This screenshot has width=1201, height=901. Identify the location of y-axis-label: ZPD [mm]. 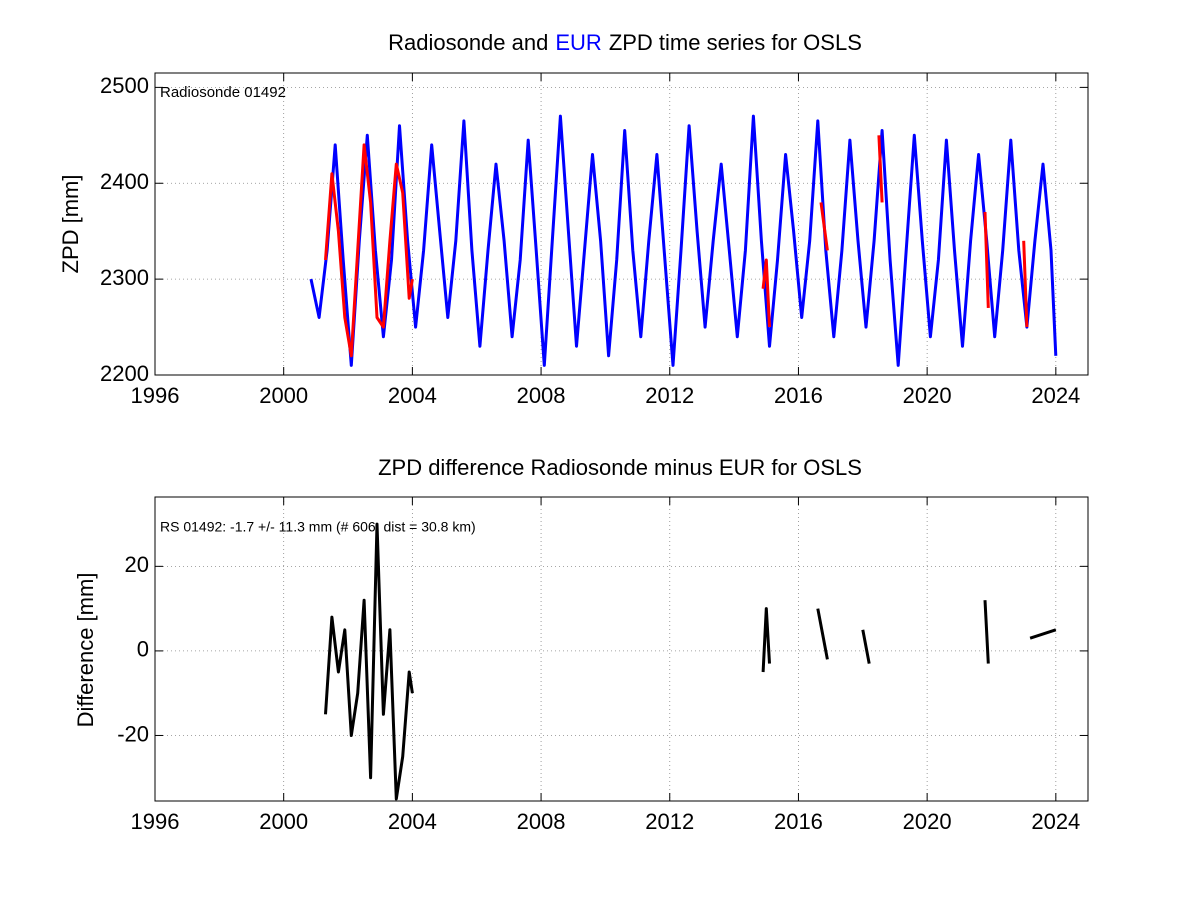
(70, 224).